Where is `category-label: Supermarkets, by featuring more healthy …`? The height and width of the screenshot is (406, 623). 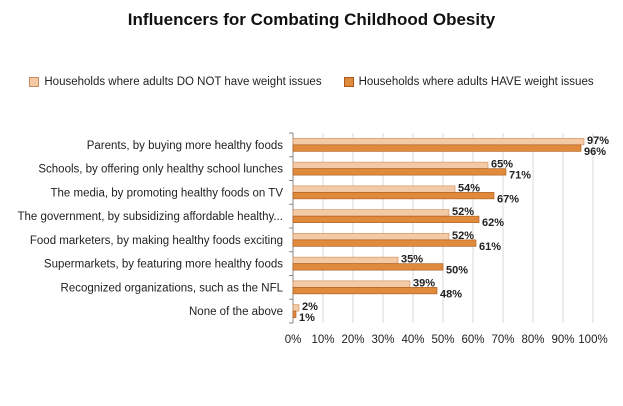 category-label: Supermarkets, by featuring more healthy … is located at coordinates (163, 265).